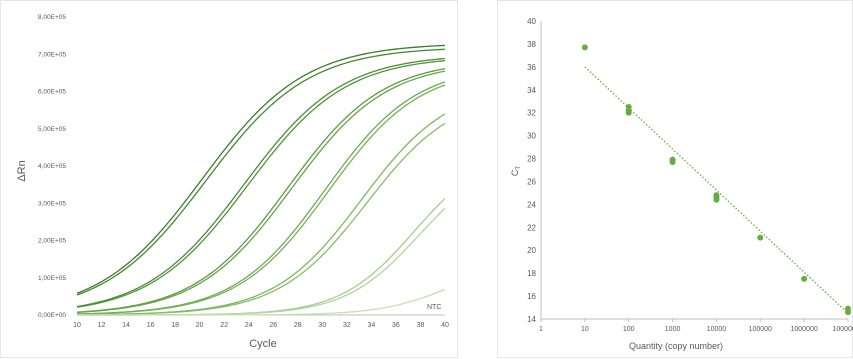 This screenshot has height=359, width=853. What do you see at coordinates (531, 250) in the screenshot?
I see `std-y-tick-label: 20` at bounding box center [531, 250].